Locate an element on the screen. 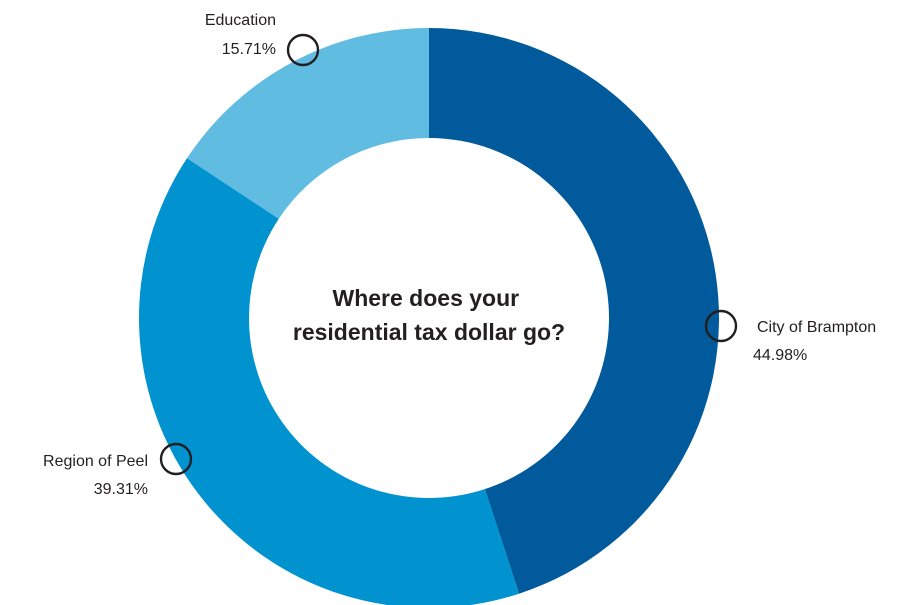 The width and height of the screenshot is (923, 605). donut-slice-education is located at coordinates (308, 123).